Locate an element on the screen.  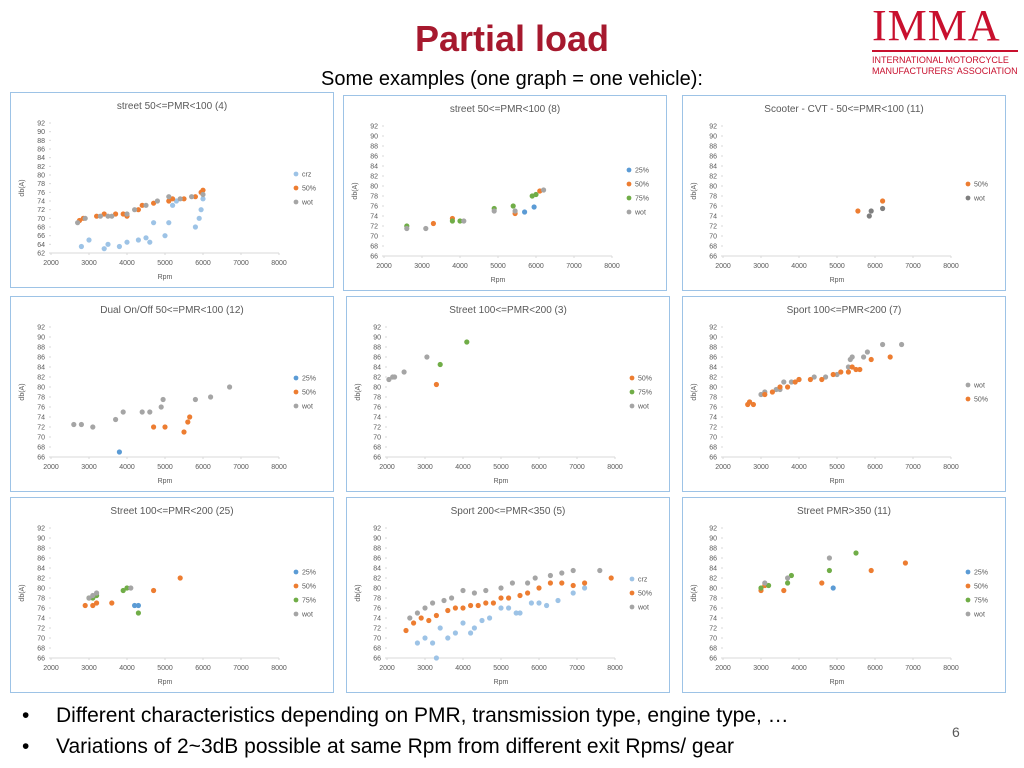
chart-title: Sport 200<=PMR<350 (5) is located at coordinates (508, 511).